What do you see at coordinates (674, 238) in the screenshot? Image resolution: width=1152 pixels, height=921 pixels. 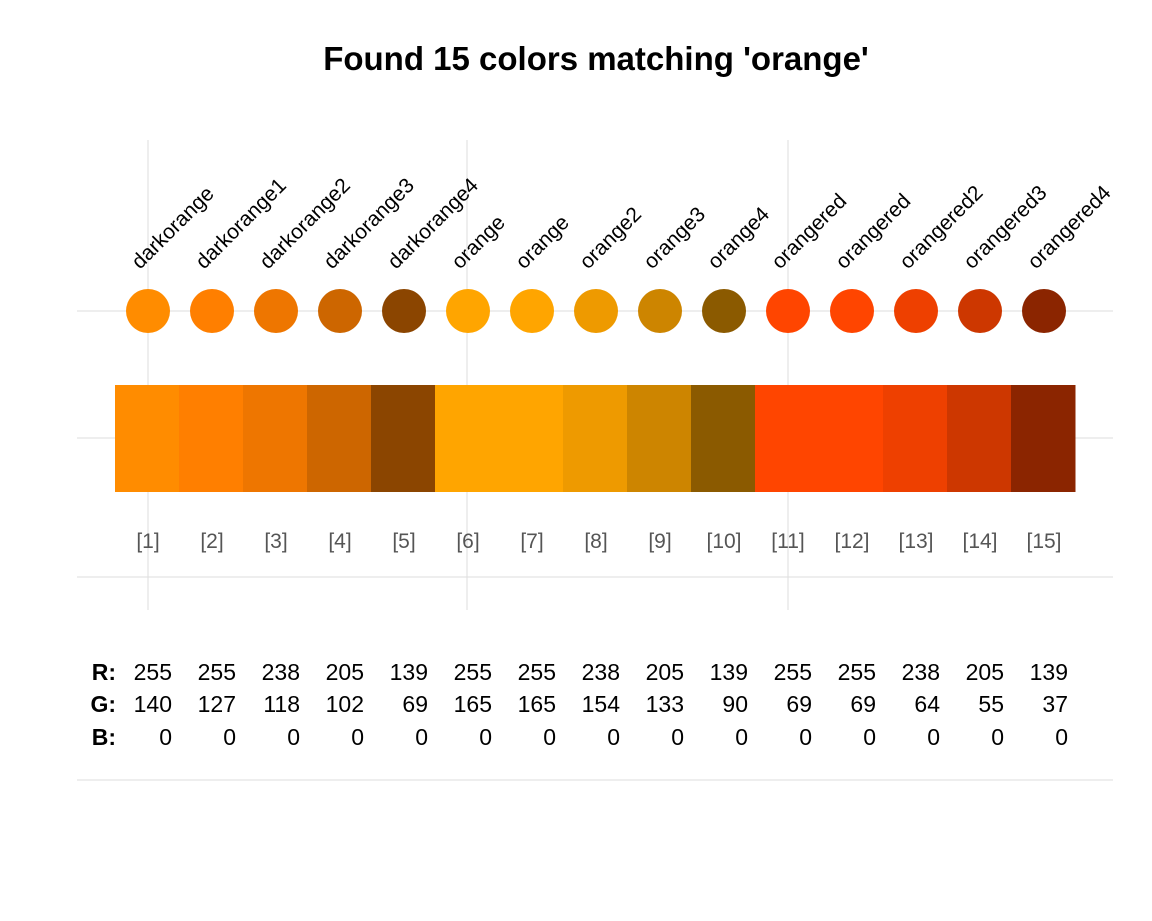 I see `color-name-label: orange3` at bounding box center [674, 238].